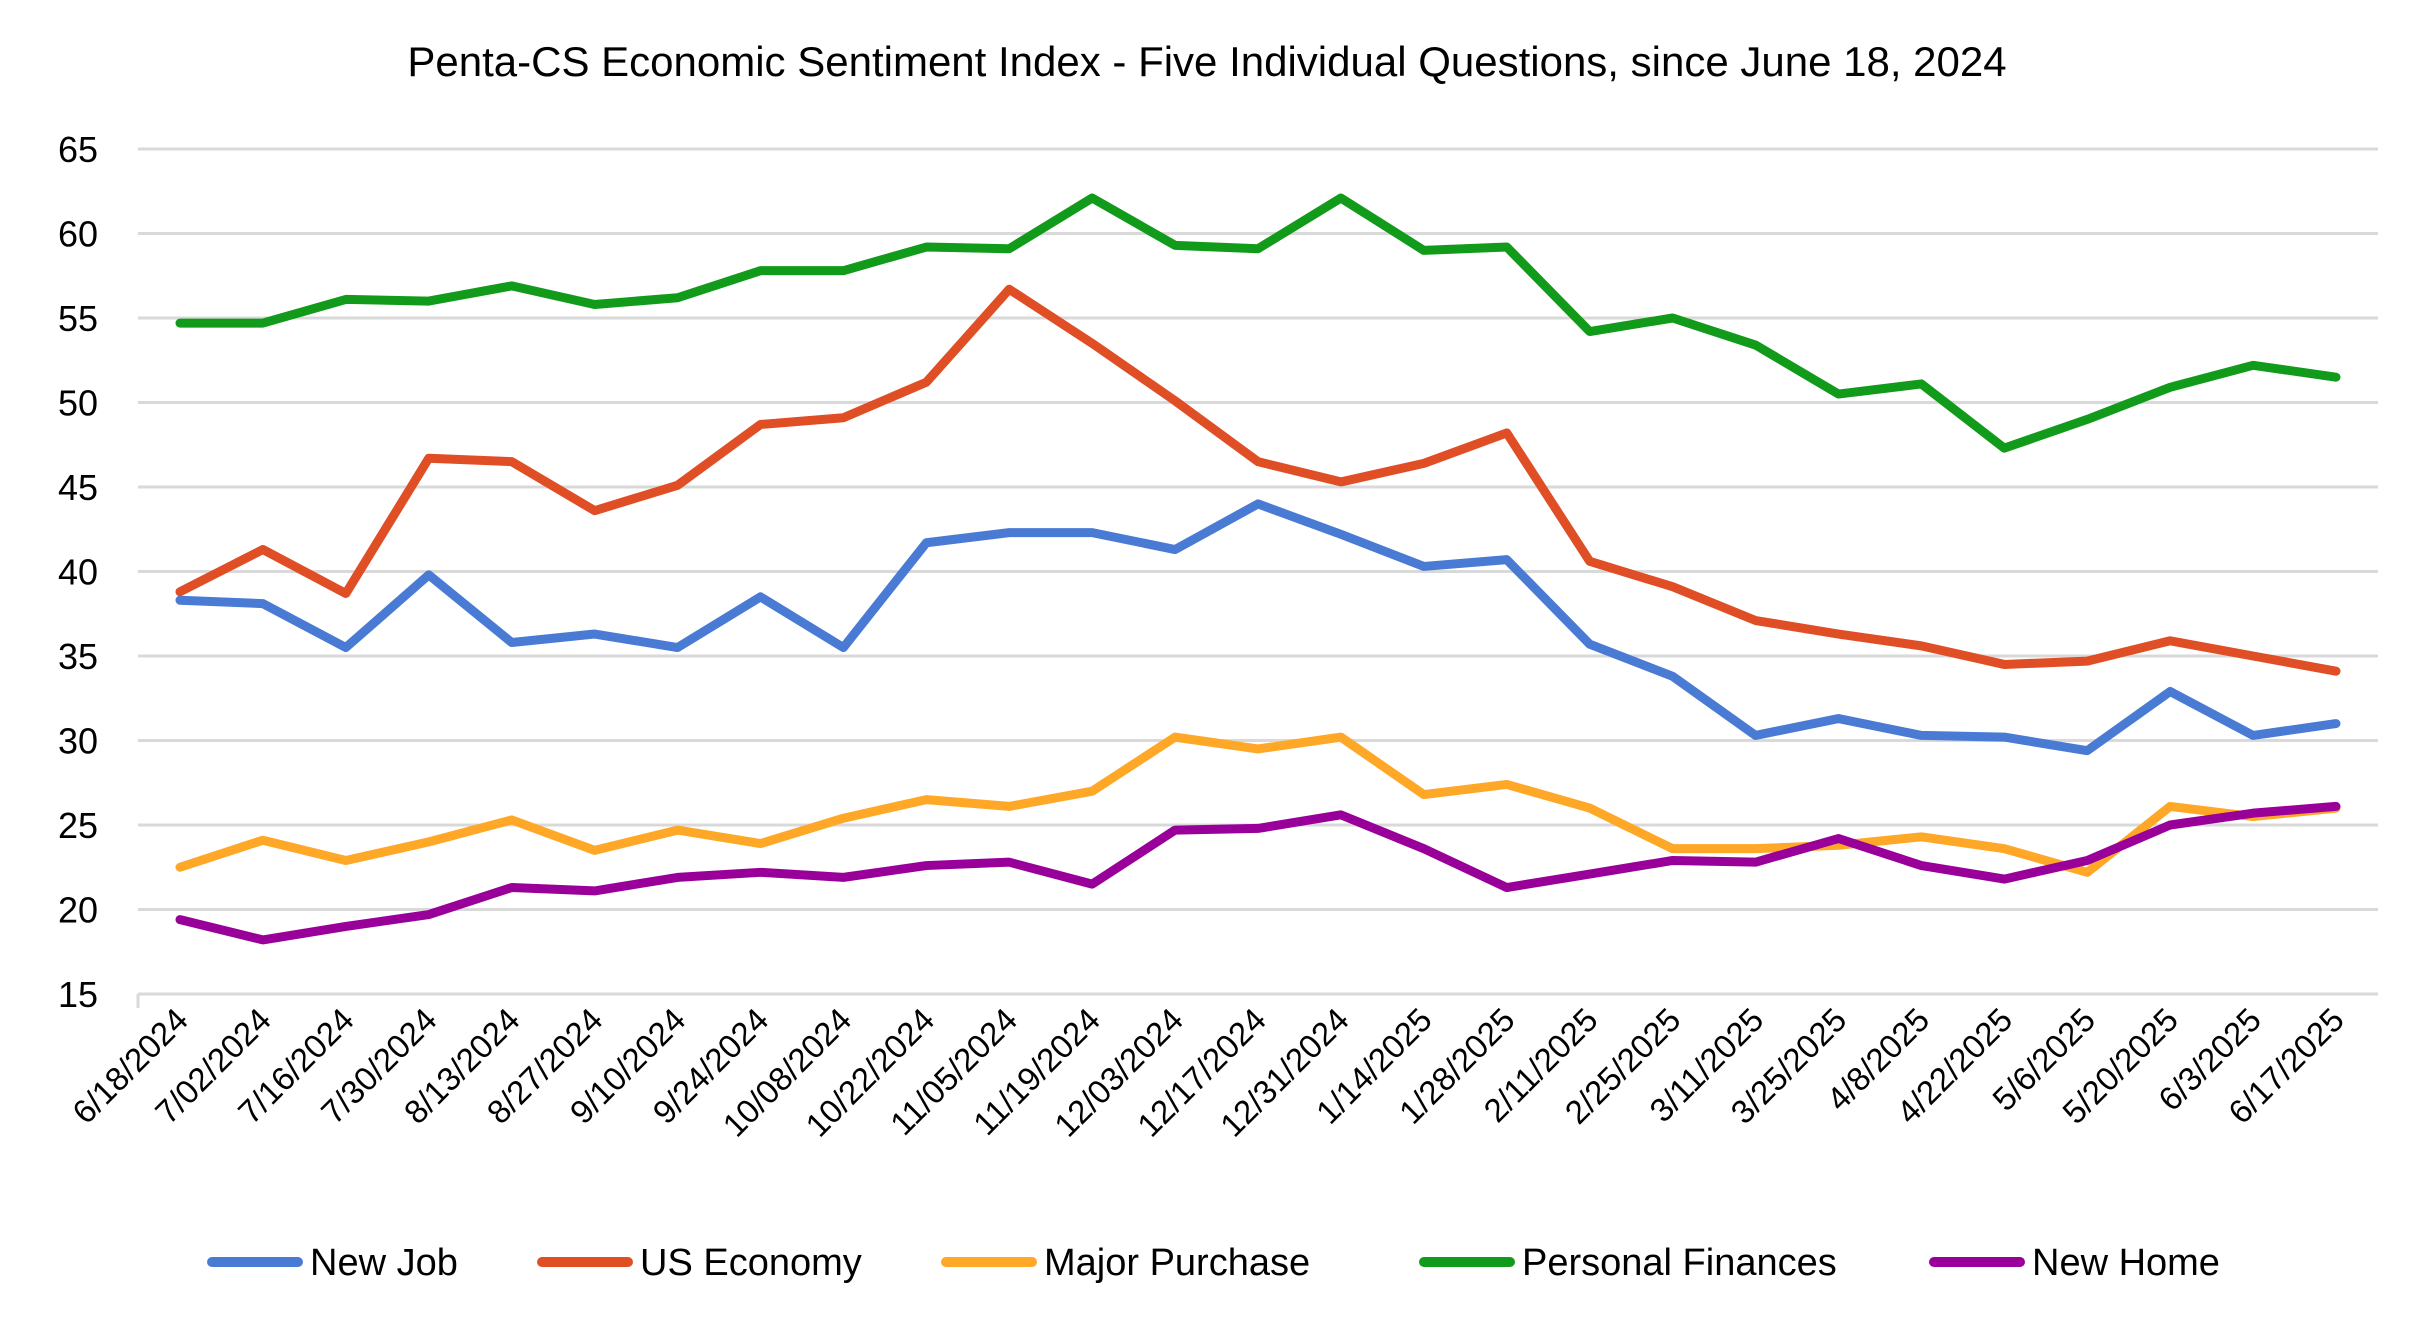 Image resolution: width=2415 pixels, height=1320 pixels. What do you see at coordinates (78, 318) in the screenshot?
I see `y-tick-label: 55` at bounding box center [78, 318].